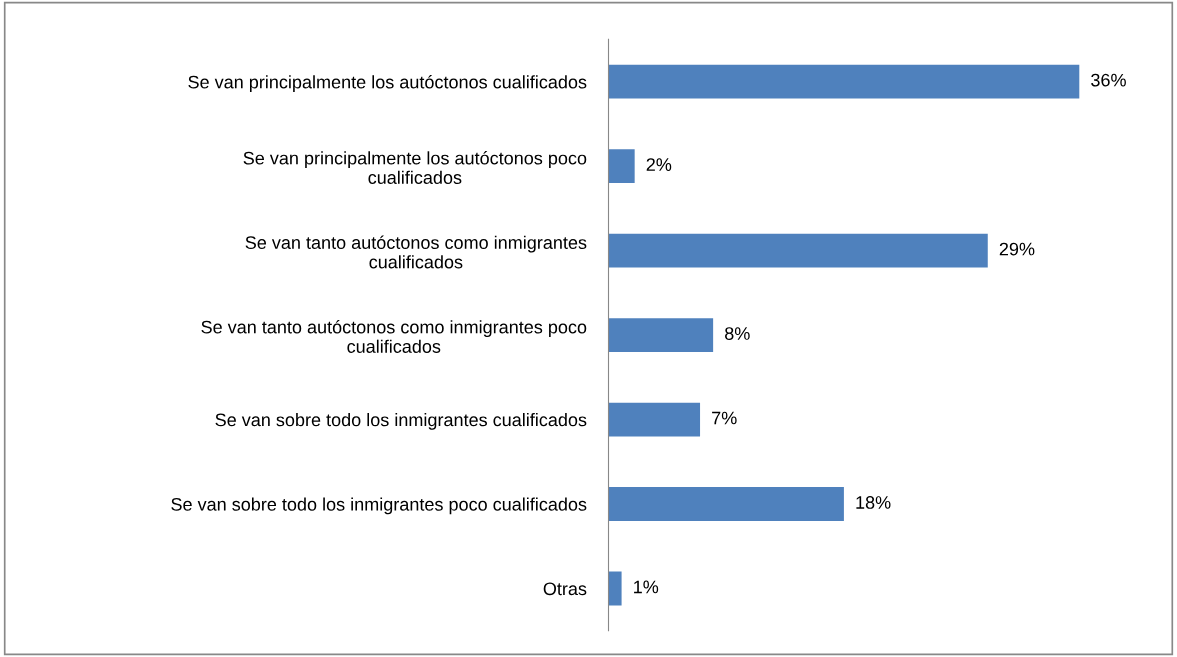  What do you see at coordinates (646, 587) in the screenshot?
I see `data-label: 1%` at bounding box center [646, 587].